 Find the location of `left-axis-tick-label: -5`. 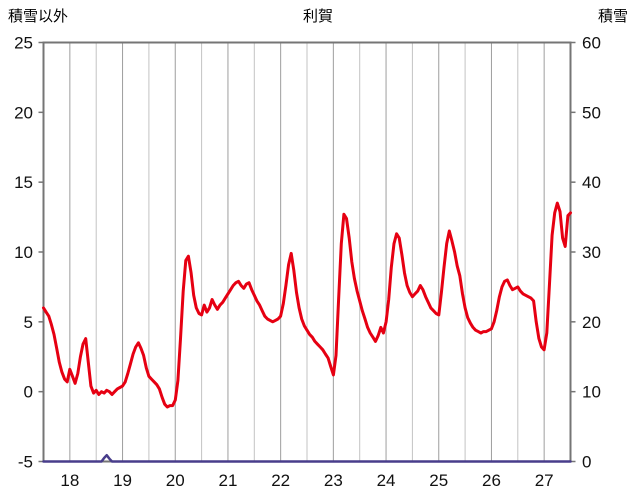

left-axis-tick-label: -5 is located at coordinates (25, 462).